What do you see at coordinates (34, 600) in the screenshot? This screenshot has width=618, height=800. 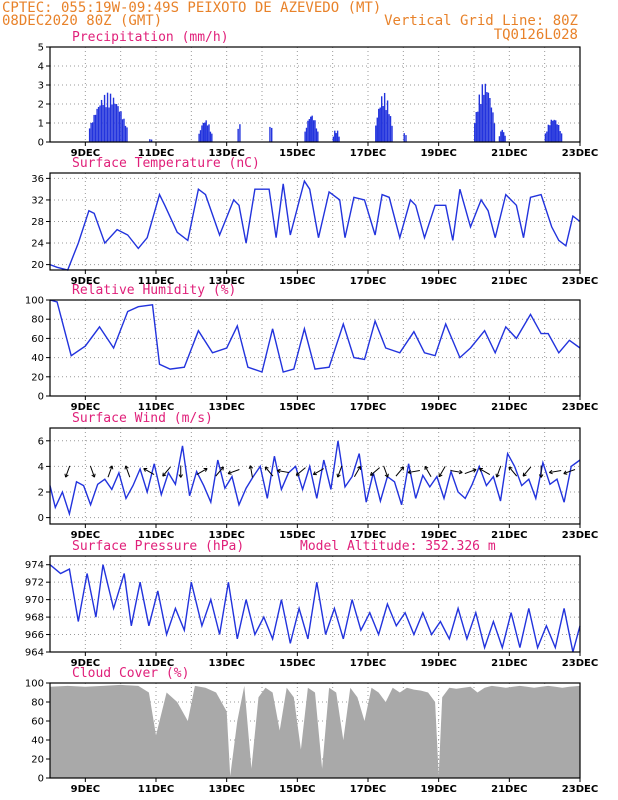 I see `y-tick-label: 970` at bounding box center [34, 600].